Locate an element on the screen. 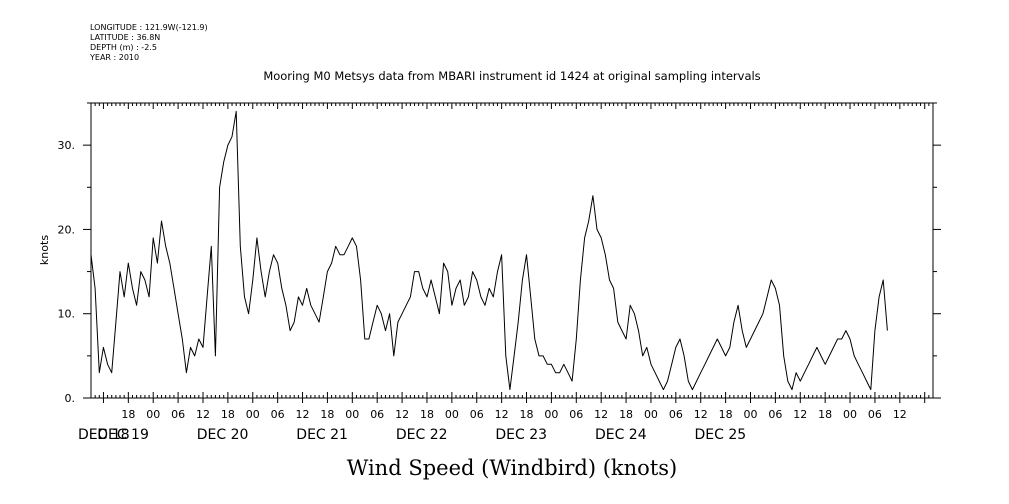 Image resolution: width=1009 pixels, height=504 pixels. day-label: DEC 22 is located at coordinates (422, 435).